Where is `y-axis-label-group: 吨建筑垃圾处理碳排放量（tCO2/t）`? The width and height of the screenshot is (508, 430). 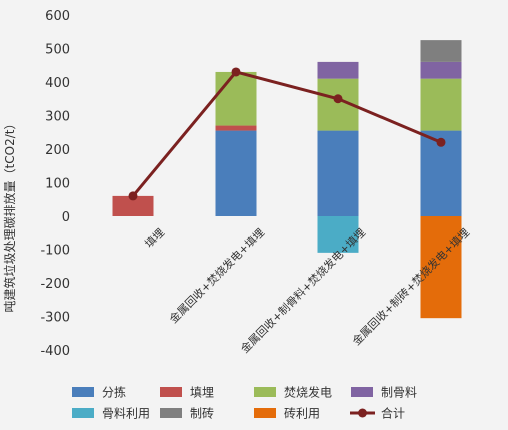
y-axis-label-group: 吨建筑垃圾处理碳排放量（tCO2/t） is located at coordinates (9, 215).